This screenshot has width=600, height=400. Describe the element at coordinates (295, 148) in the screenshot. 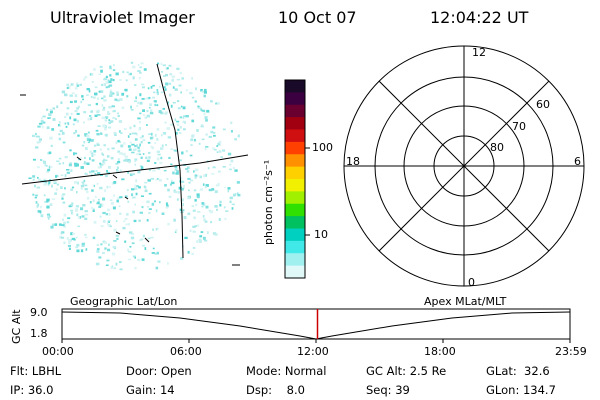

I see `colorbar-stripe` at that location.